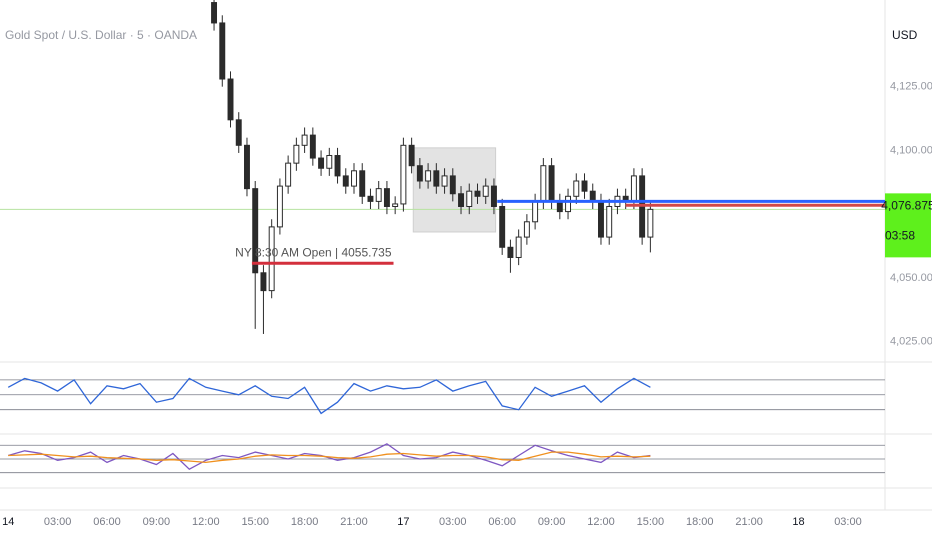  What do you see at coordinates (403, 522) in the screenshot?
I see `x-tick-label: 17` at bounding box center [403, 522].